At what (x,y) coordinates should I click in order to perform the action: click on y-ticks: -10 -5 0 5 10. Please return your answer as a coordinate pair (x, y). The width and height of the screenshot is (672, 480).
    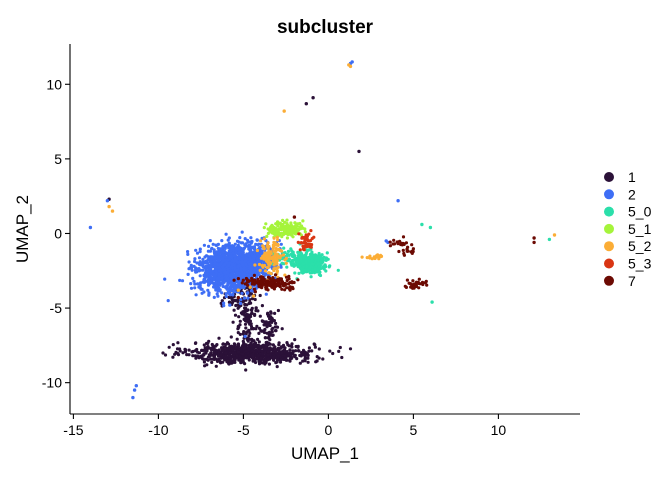
    Looking at the image, I should click on (56, 233).